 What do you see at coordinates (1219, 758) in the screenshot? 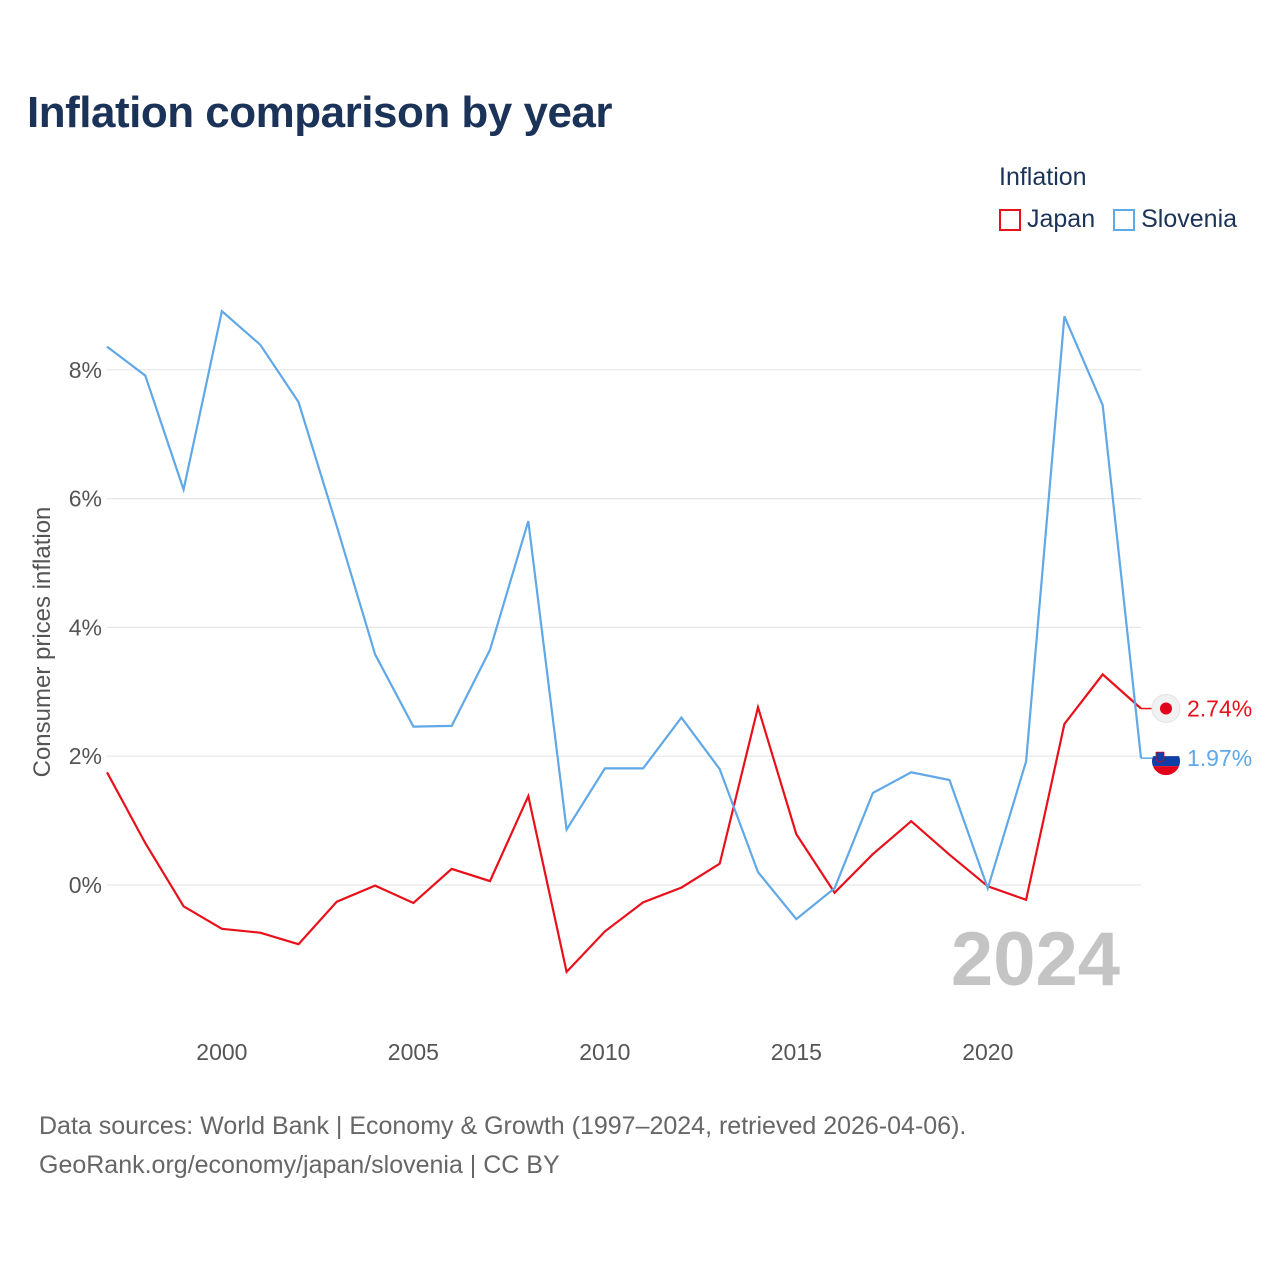
I see `end-label-slovenia: 1.97%` at bounding box center [1219, 758].